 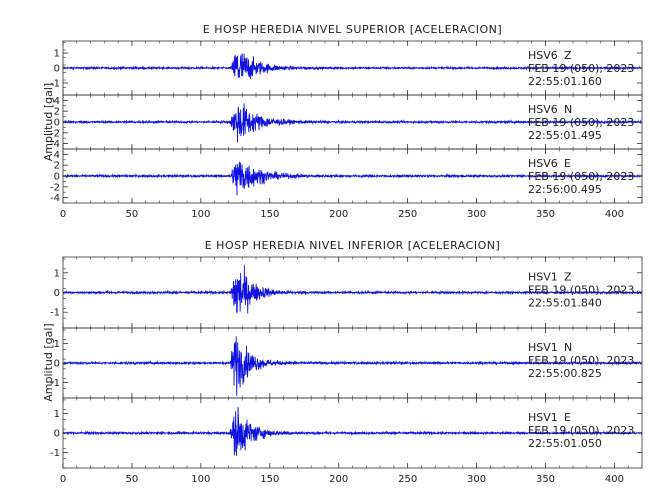 I want to click on trace-time: 22:55:01.495, so click(x=565, y=135).